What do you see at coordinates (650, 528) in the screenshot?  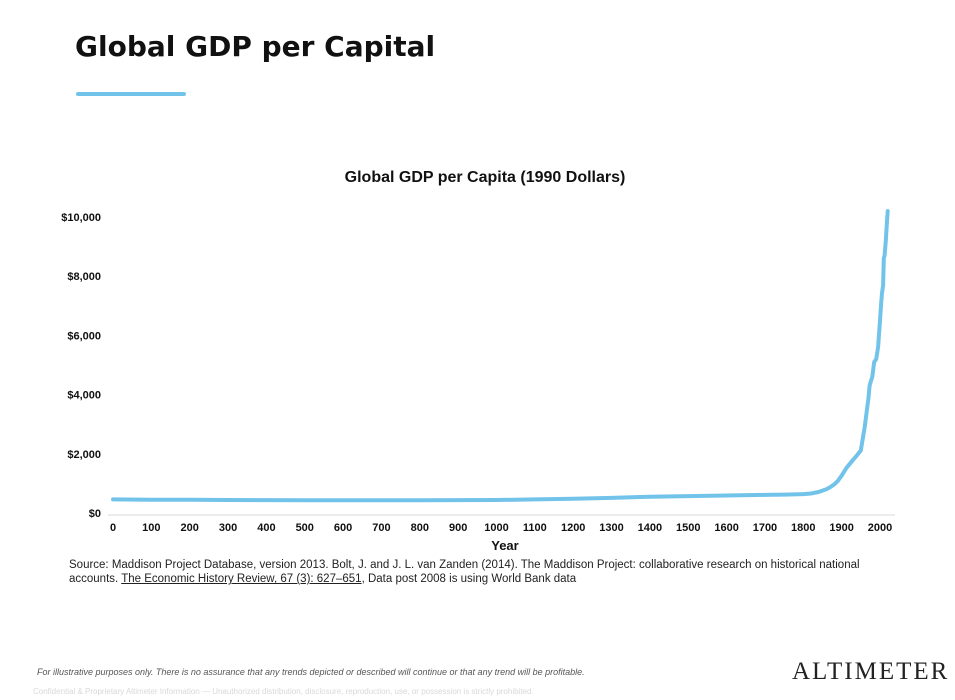 I see `x-tick-label: 1400` at bounding box center [650, 528].